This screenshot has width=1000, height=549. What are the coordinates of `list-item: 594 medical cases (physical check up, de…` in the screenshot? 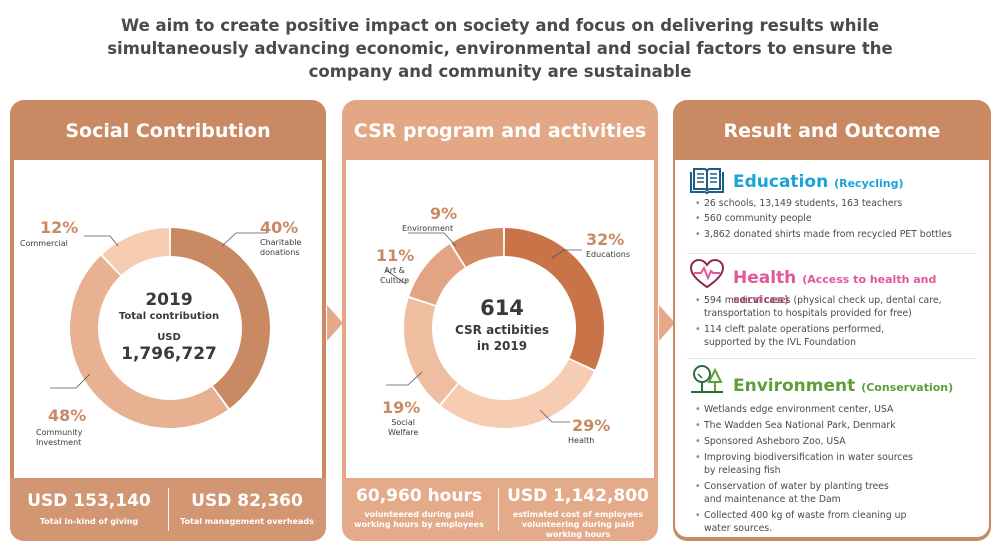 It's located at (818, 307).